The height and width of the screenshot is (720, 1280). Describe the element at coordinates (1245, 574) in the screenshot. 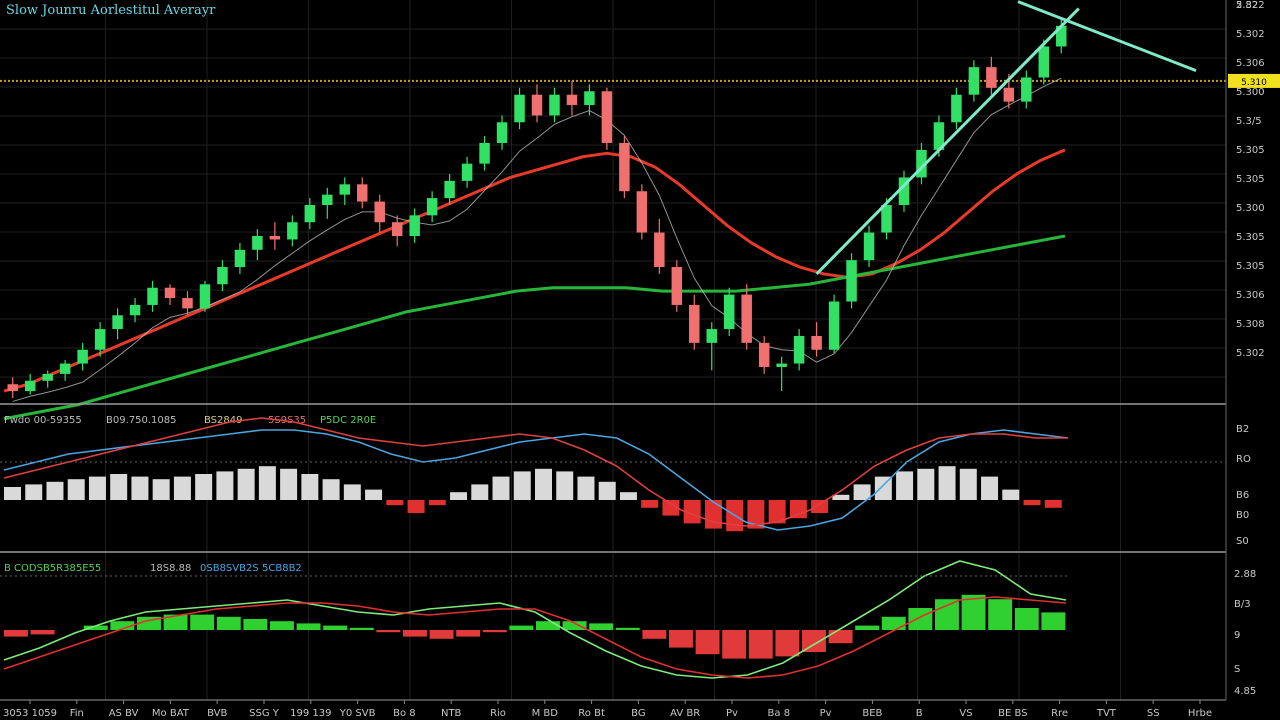

I see `oscillator-axis-label: 2.88` at that location.